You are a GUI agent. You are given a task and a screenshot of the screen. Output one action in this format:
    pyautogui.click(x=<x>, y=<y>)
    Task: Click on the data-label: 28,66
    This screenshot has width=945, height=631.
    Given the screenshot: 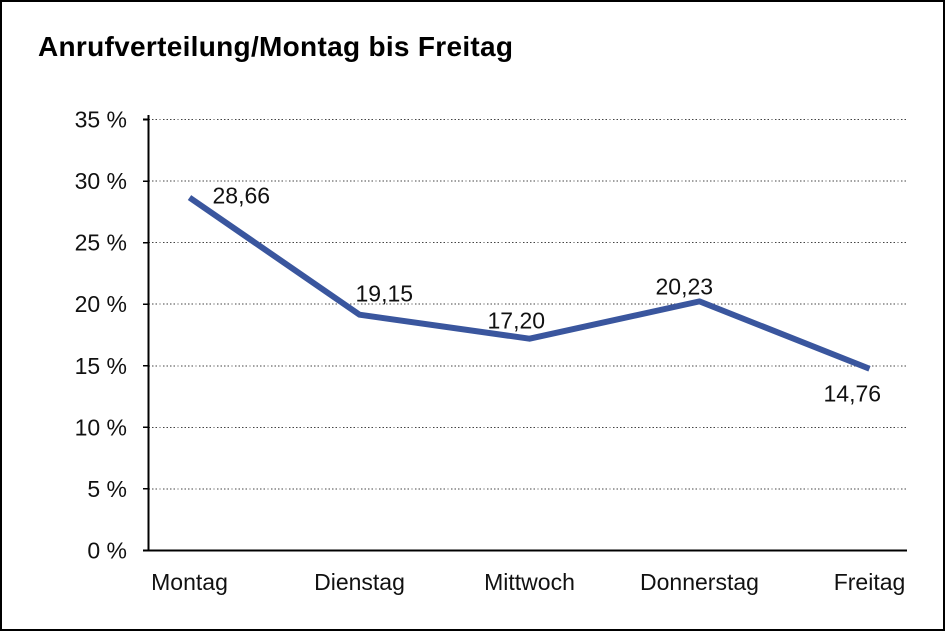 What is the action you would take?
    pyautogui.click(x=242, y=196)
    